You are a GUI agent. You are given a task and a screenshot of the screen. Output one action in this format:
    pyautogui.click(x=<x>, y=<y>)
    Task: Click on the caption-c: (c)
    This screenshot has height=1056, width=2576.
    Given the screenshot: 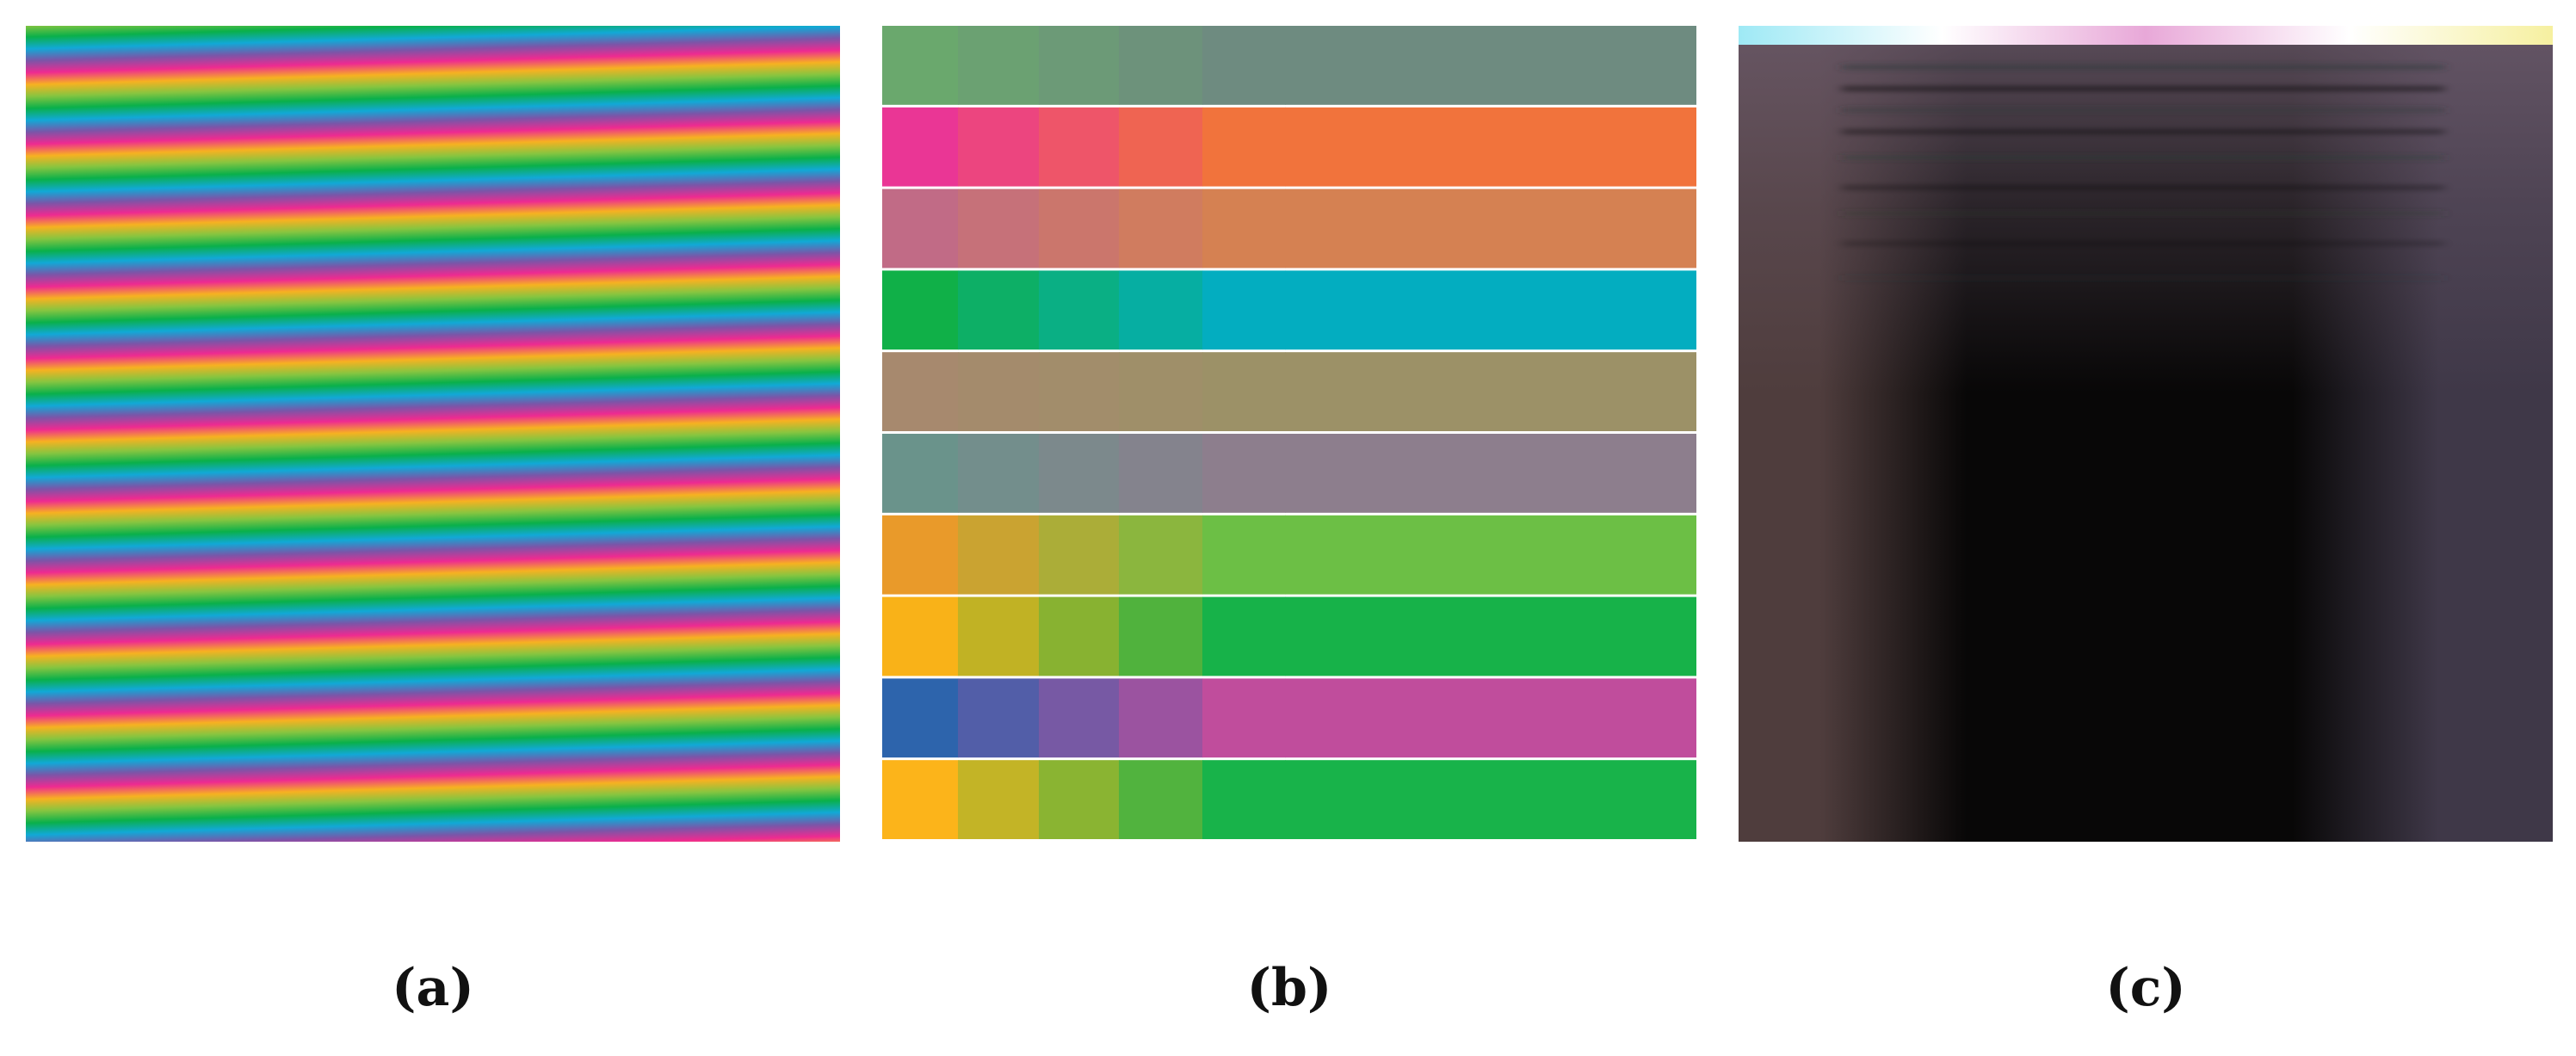 What is the action you would take?
    pyautogui.click(x=2145, y=988)
    